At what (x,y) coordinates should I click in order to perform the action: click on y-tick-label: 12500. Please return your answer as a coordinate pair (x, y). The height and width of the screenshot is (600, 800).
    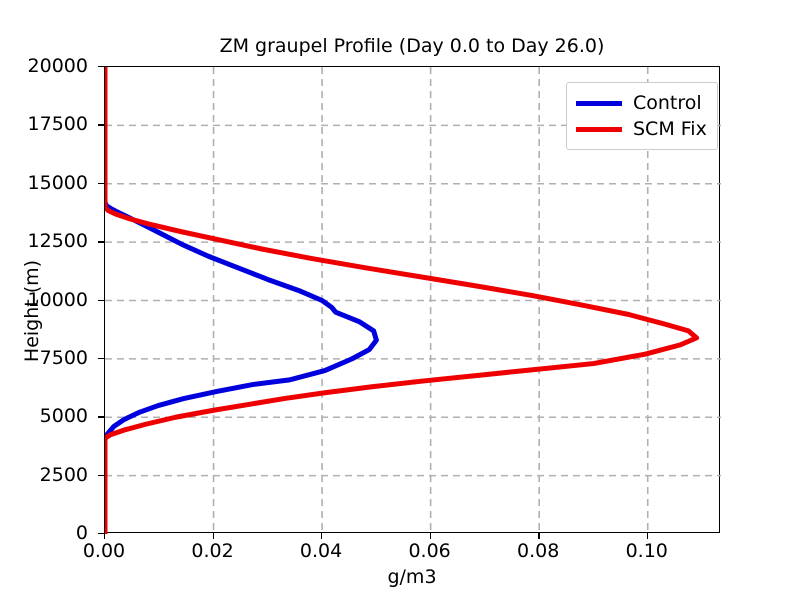
    Looking at the image, I should click on (57, 241).